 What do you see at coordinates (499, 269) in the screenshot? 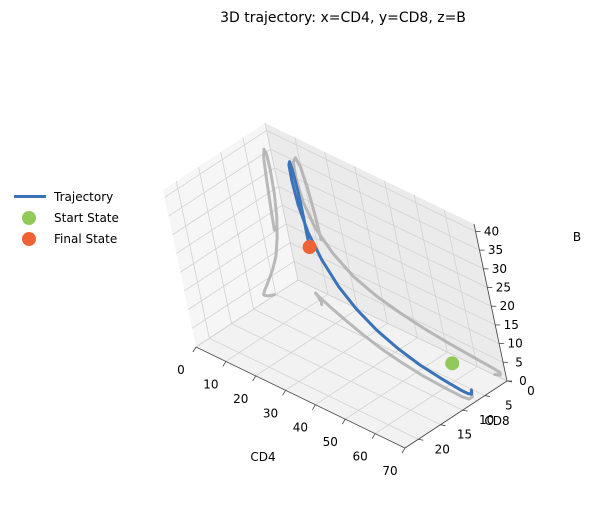
I see `z-tick-label: 30` at bounding box center [499, 269].